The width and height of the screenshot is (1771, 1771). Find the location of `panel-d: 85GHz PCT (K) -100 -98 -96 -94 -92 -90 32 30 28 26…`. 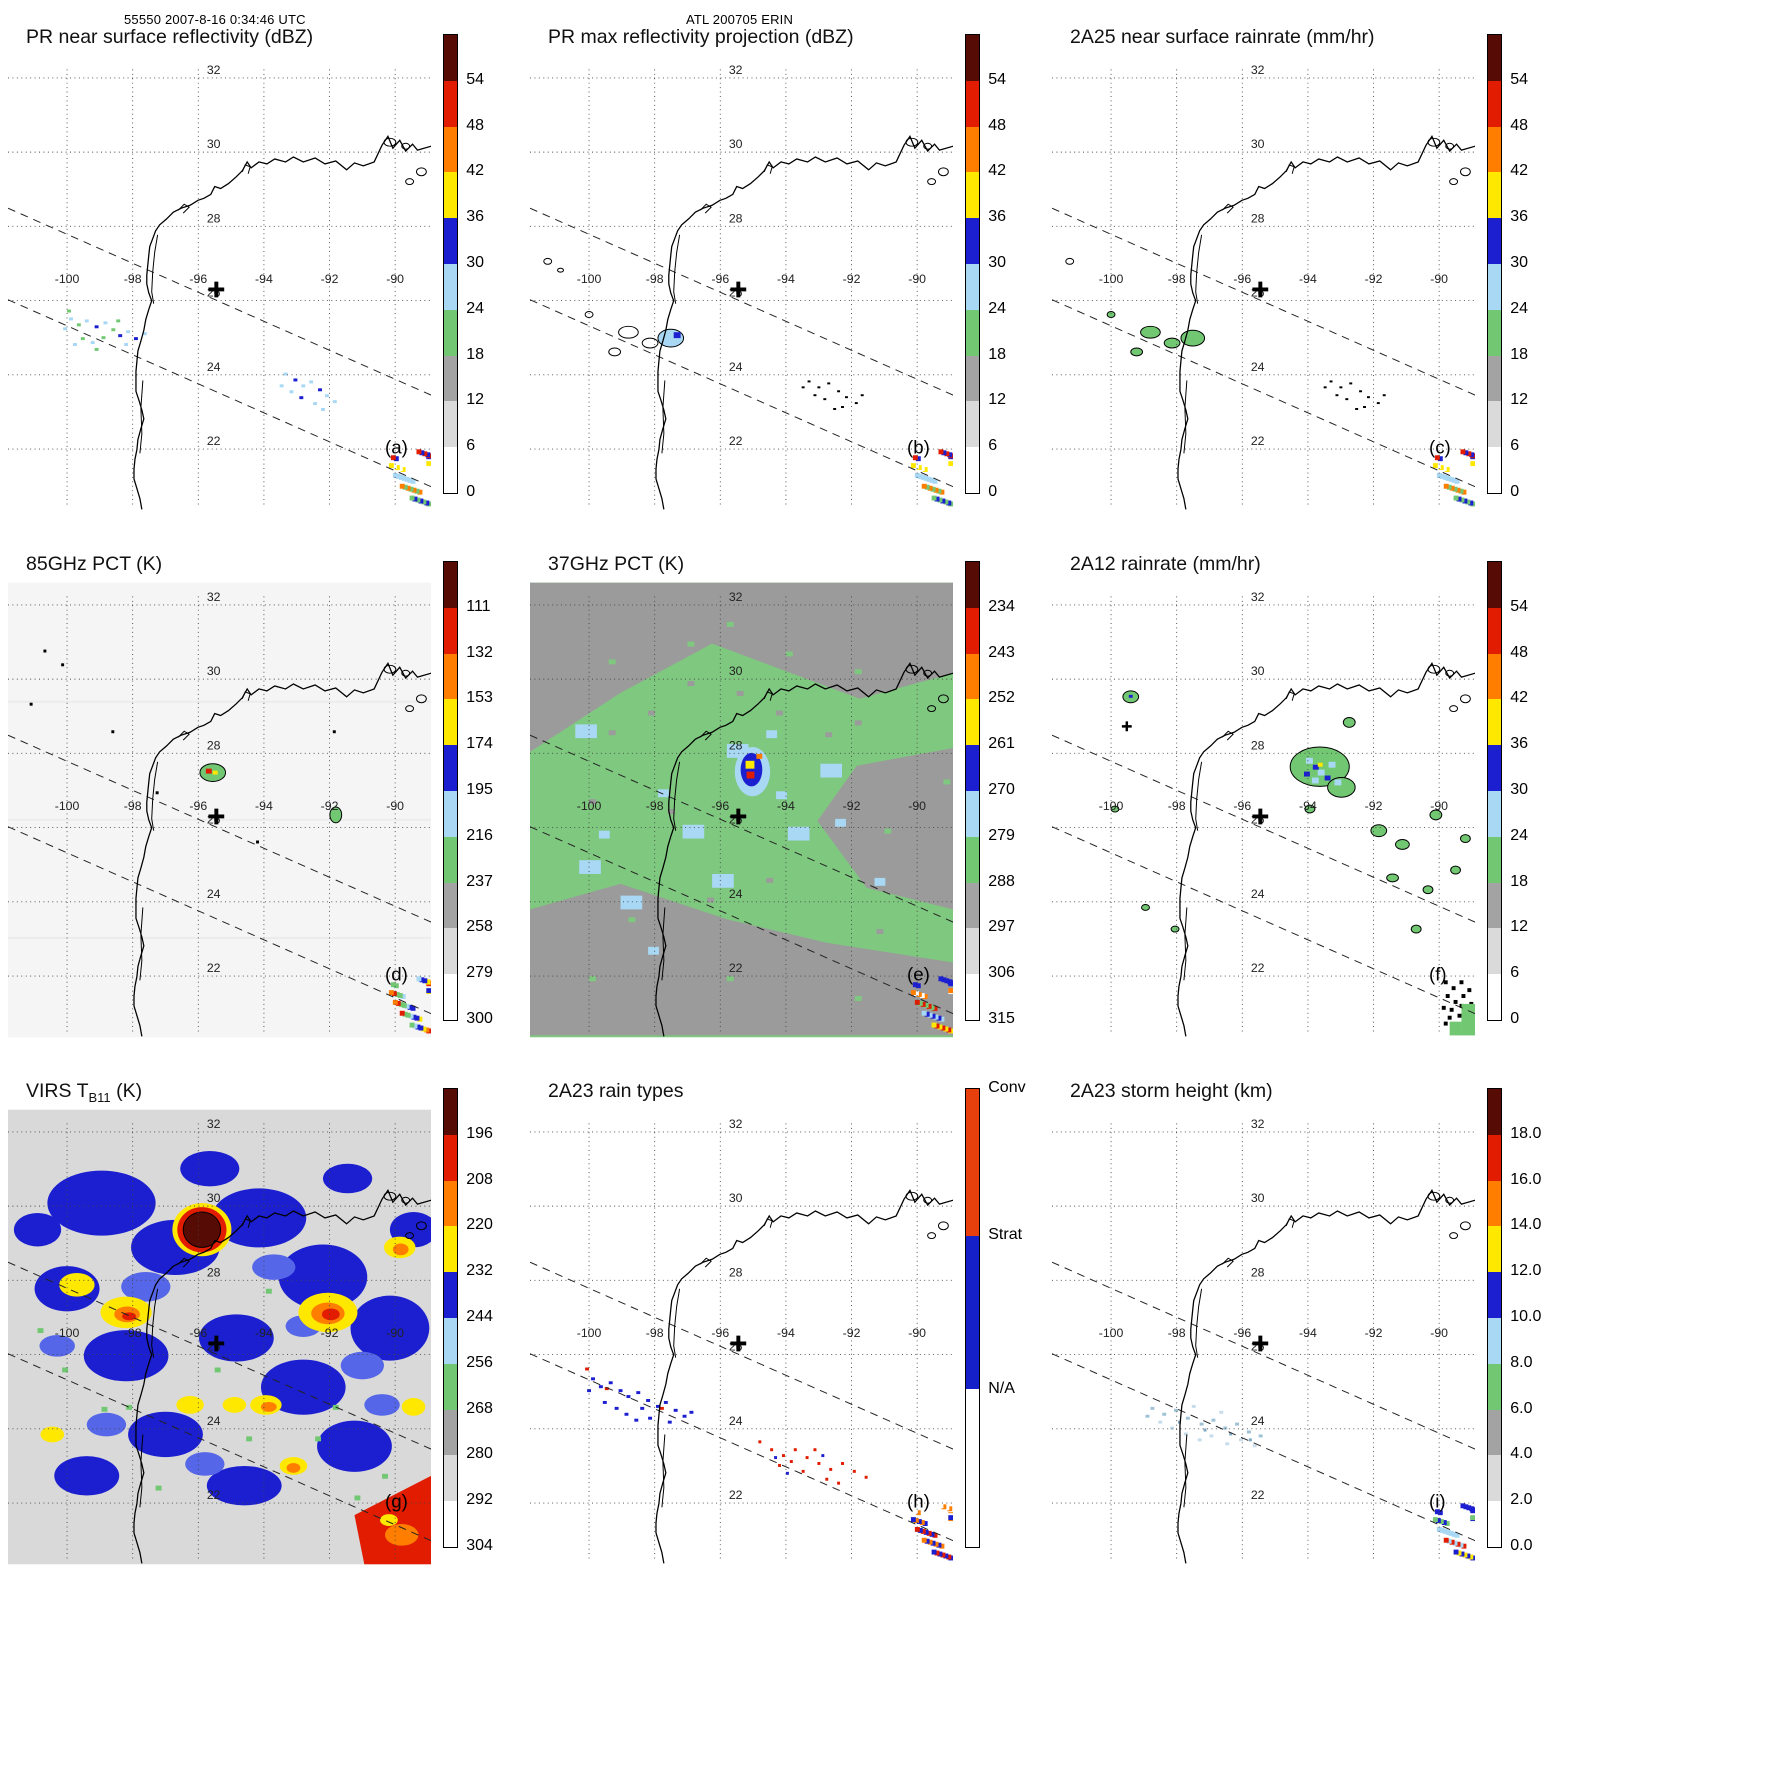

panel-d: 85GHz PCT (K) -100 -98 -96 -94 -92 -90 32 30 28 26… is located at coordinates (261, 816).